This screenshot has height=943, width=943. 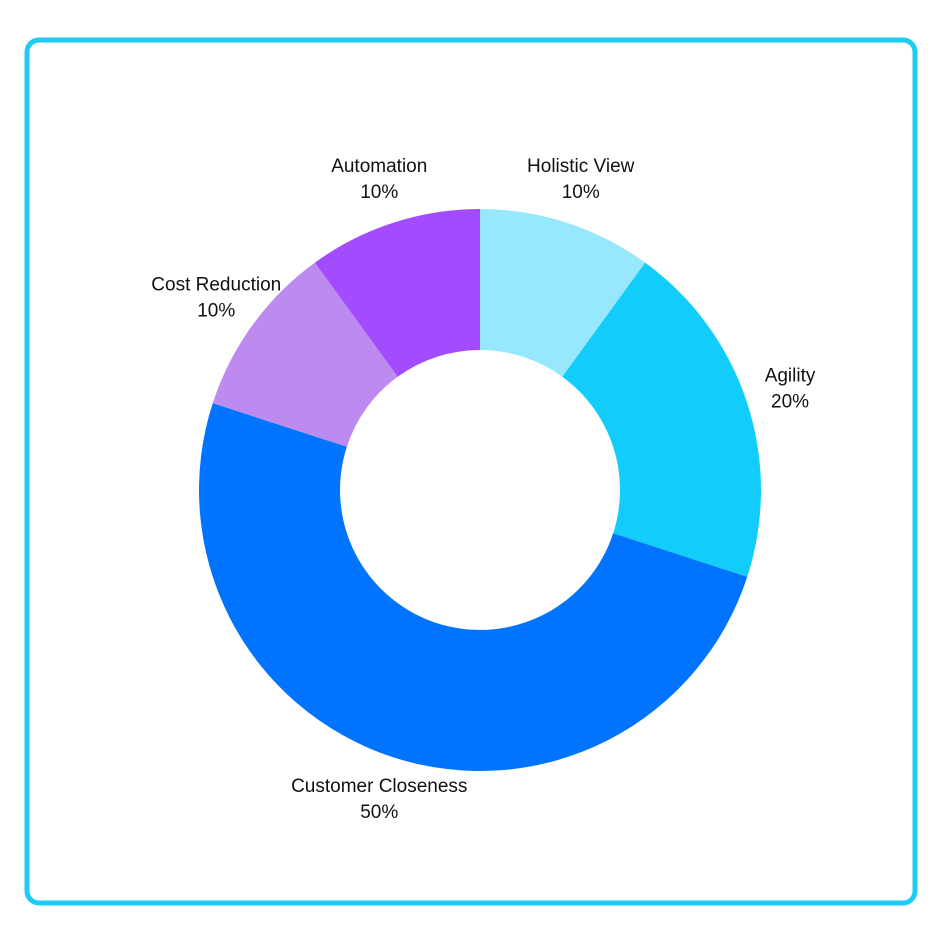 I want to click on slice-label: Customer Closeness, so click(x=379, y=786).